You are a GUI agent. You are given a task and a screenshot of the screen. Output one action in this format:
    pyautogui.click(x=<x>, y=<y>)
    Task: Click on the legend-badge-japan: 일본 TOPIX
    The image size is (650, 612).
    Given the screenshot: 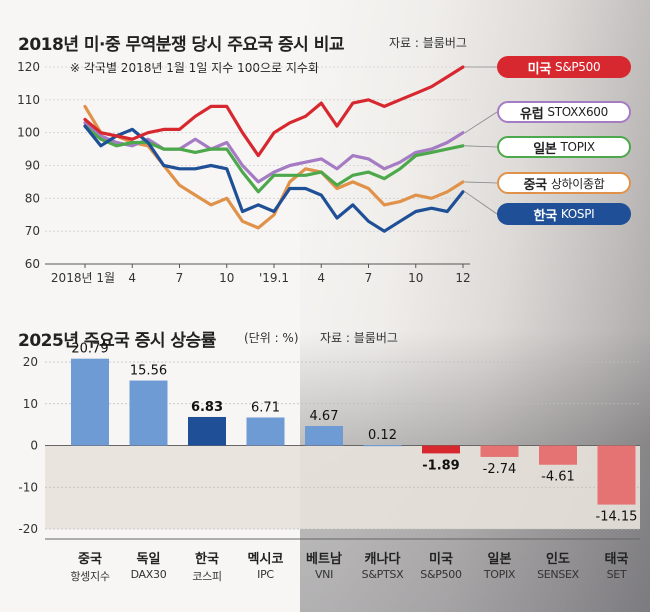 What is the action you would take?
    pyautogui.click(x=564, y=147)
    